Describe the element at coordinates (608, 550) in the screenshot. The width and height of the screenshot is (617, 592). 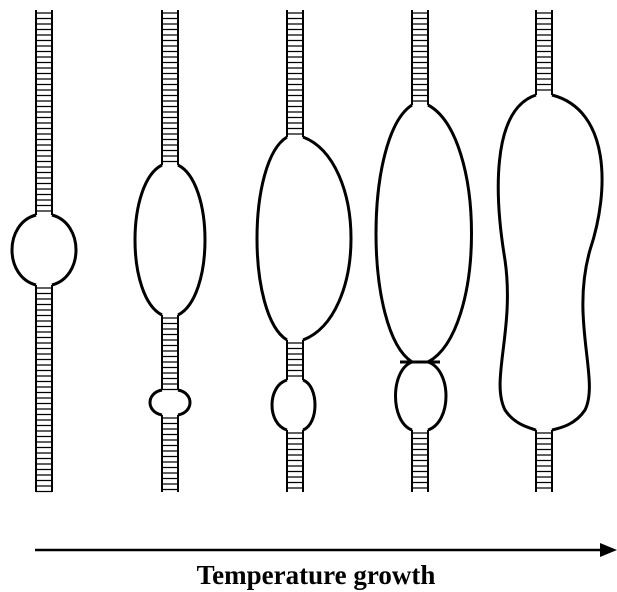
I see `arrow-head` at that location.